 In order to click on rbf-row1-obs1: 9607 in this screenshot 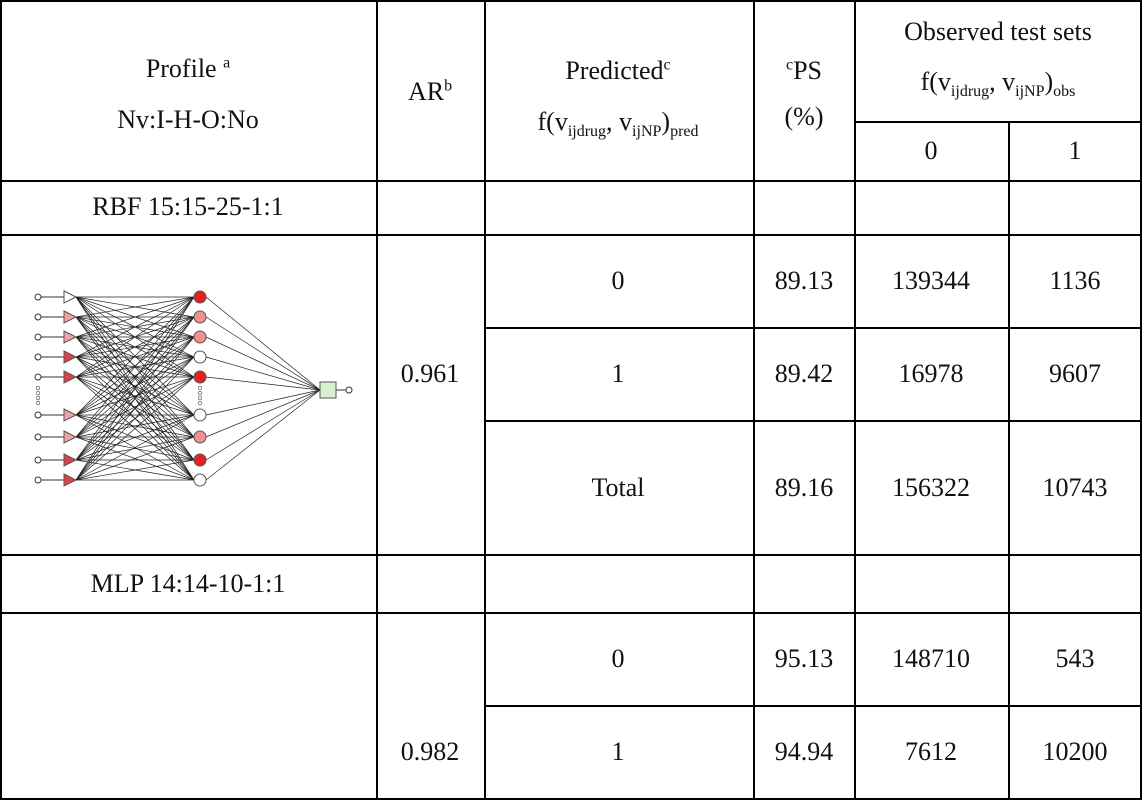, I will do `click(1075, 373)`.